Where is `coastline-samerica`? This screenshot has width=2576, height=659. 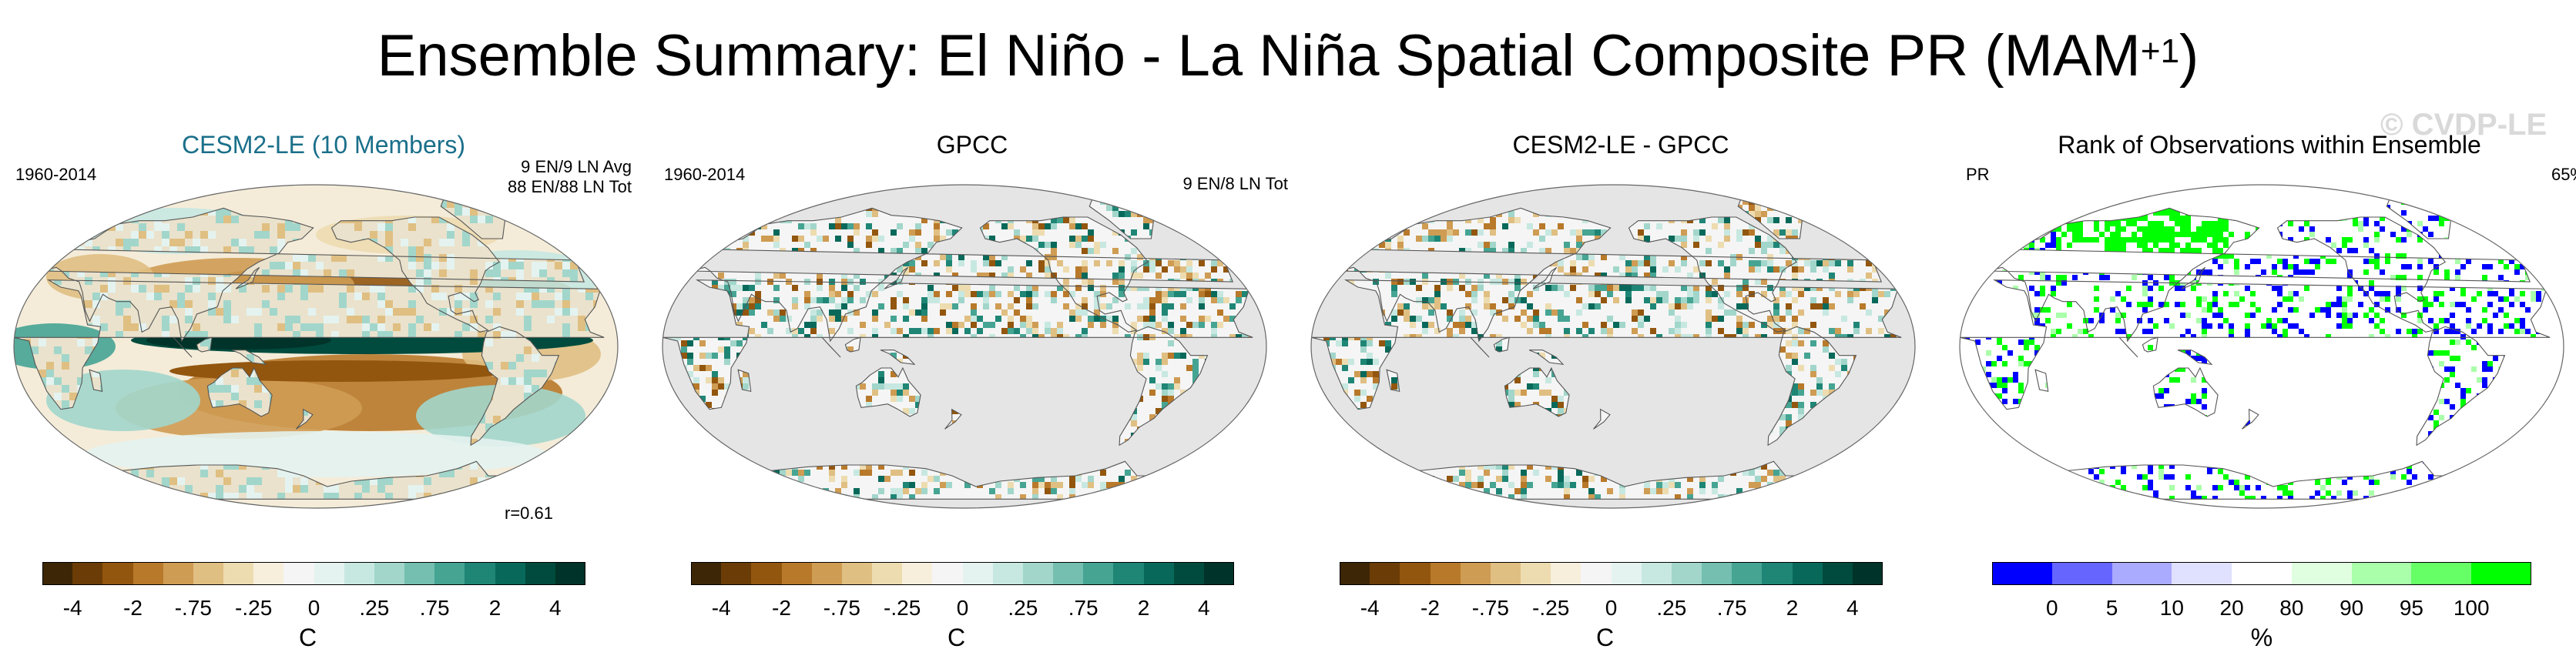 coastline-samerica is located at coordinates (2461, 386).